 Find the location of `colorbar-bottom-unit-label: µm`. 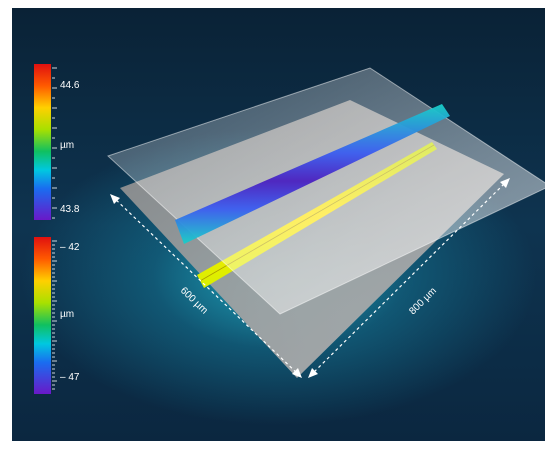

colorbar-bottom-unit-label: µm is located at coordinates (67, 314).